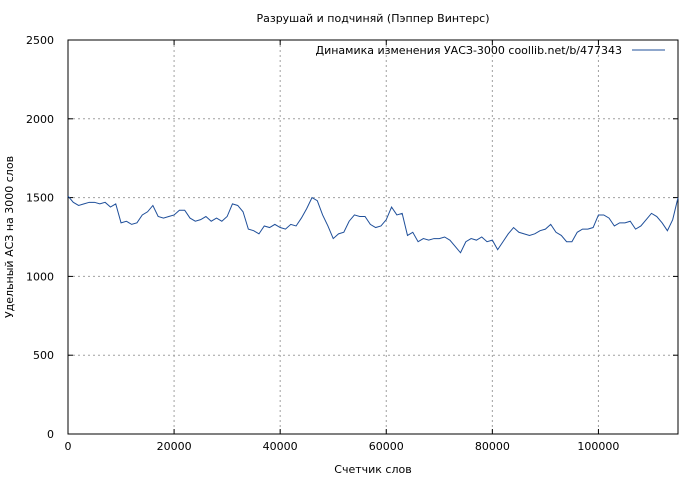 The width and height of the screenshot is (700, 480). I want to click on x-tick-label: 20000, so click(174, 446).